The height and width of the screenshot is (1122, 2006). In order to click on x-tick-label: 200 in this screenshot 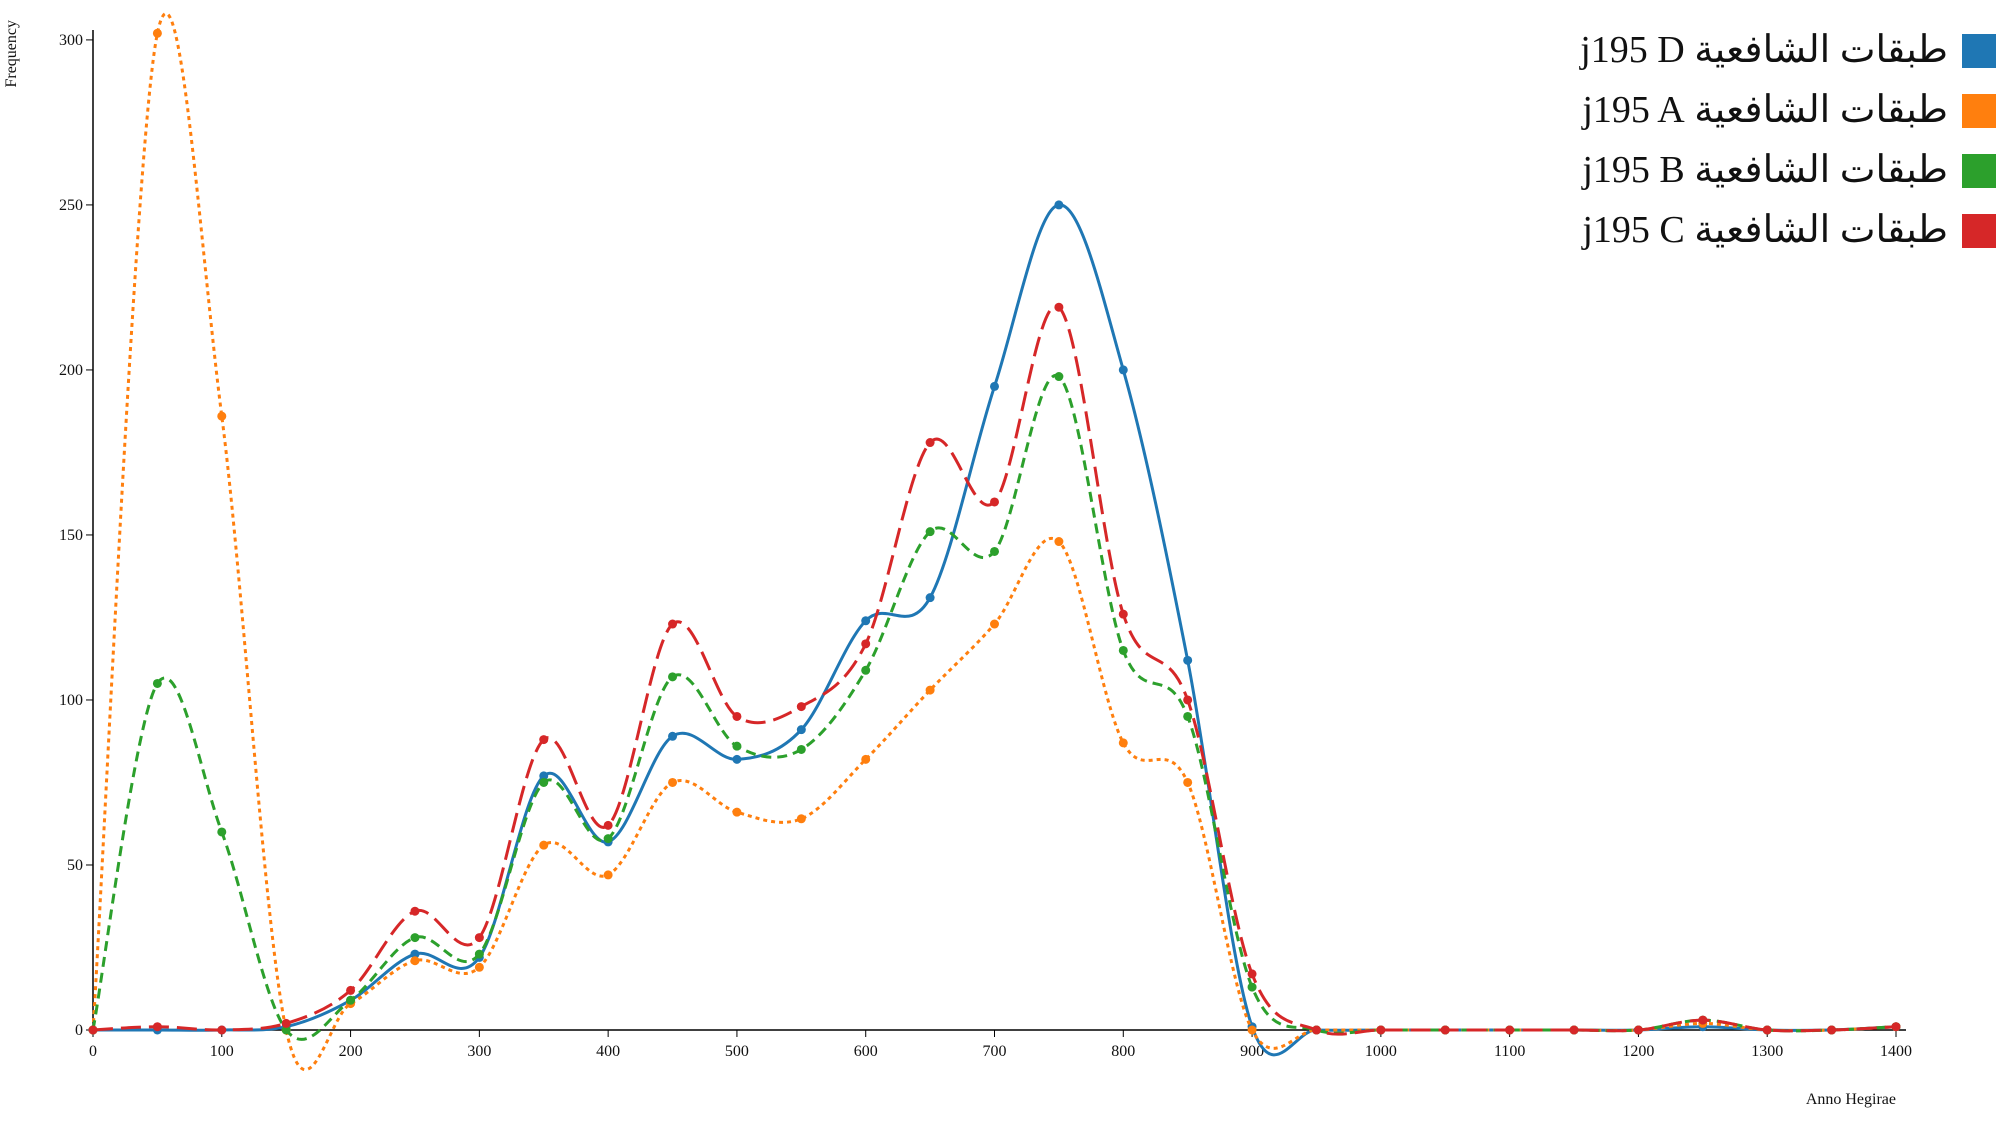, I will do `click(351, 1051)`.